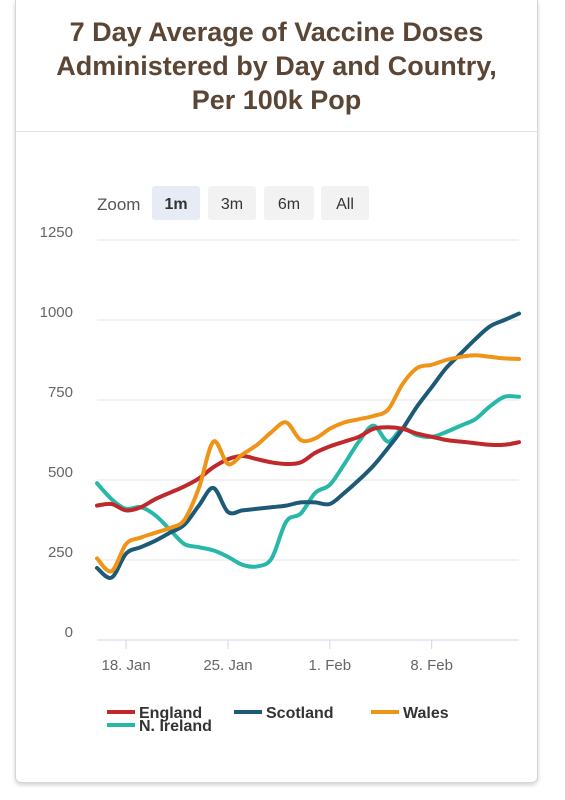 The height and width of the screenshot is (800, 565). What do you see at coordinates (60, 392) in the screenshot?
I see `y-tick-label: 750` at bounding box center [60, 392].